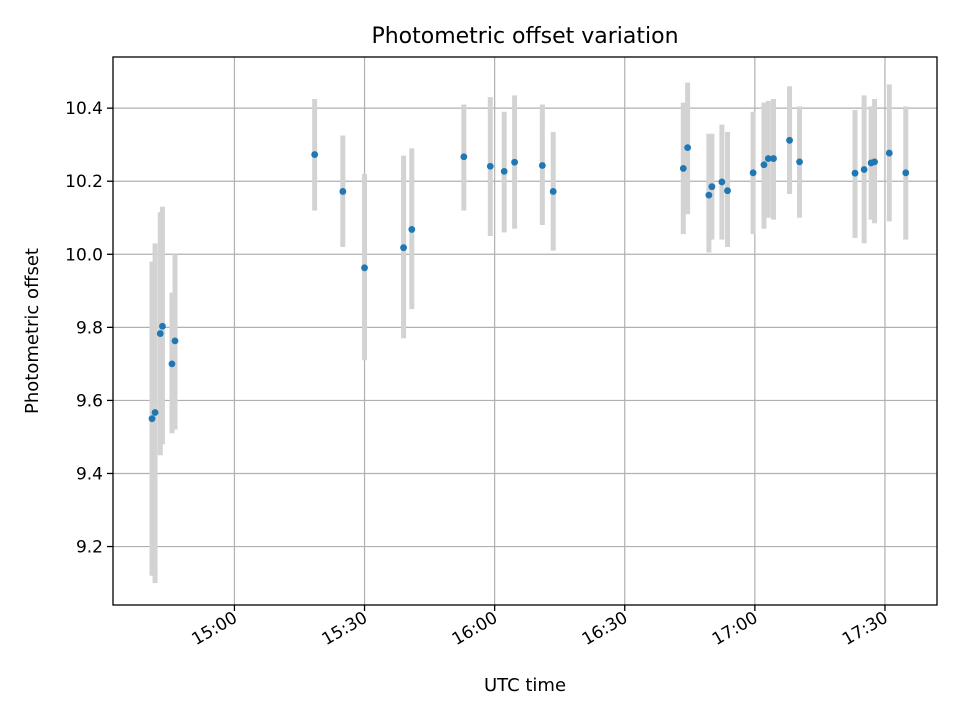 The image size is (960, 720). What do you see at coordinates (89, 548) in the screenshot?
I see `y-tick-label: 9.2` at bounding box center [89, 548].